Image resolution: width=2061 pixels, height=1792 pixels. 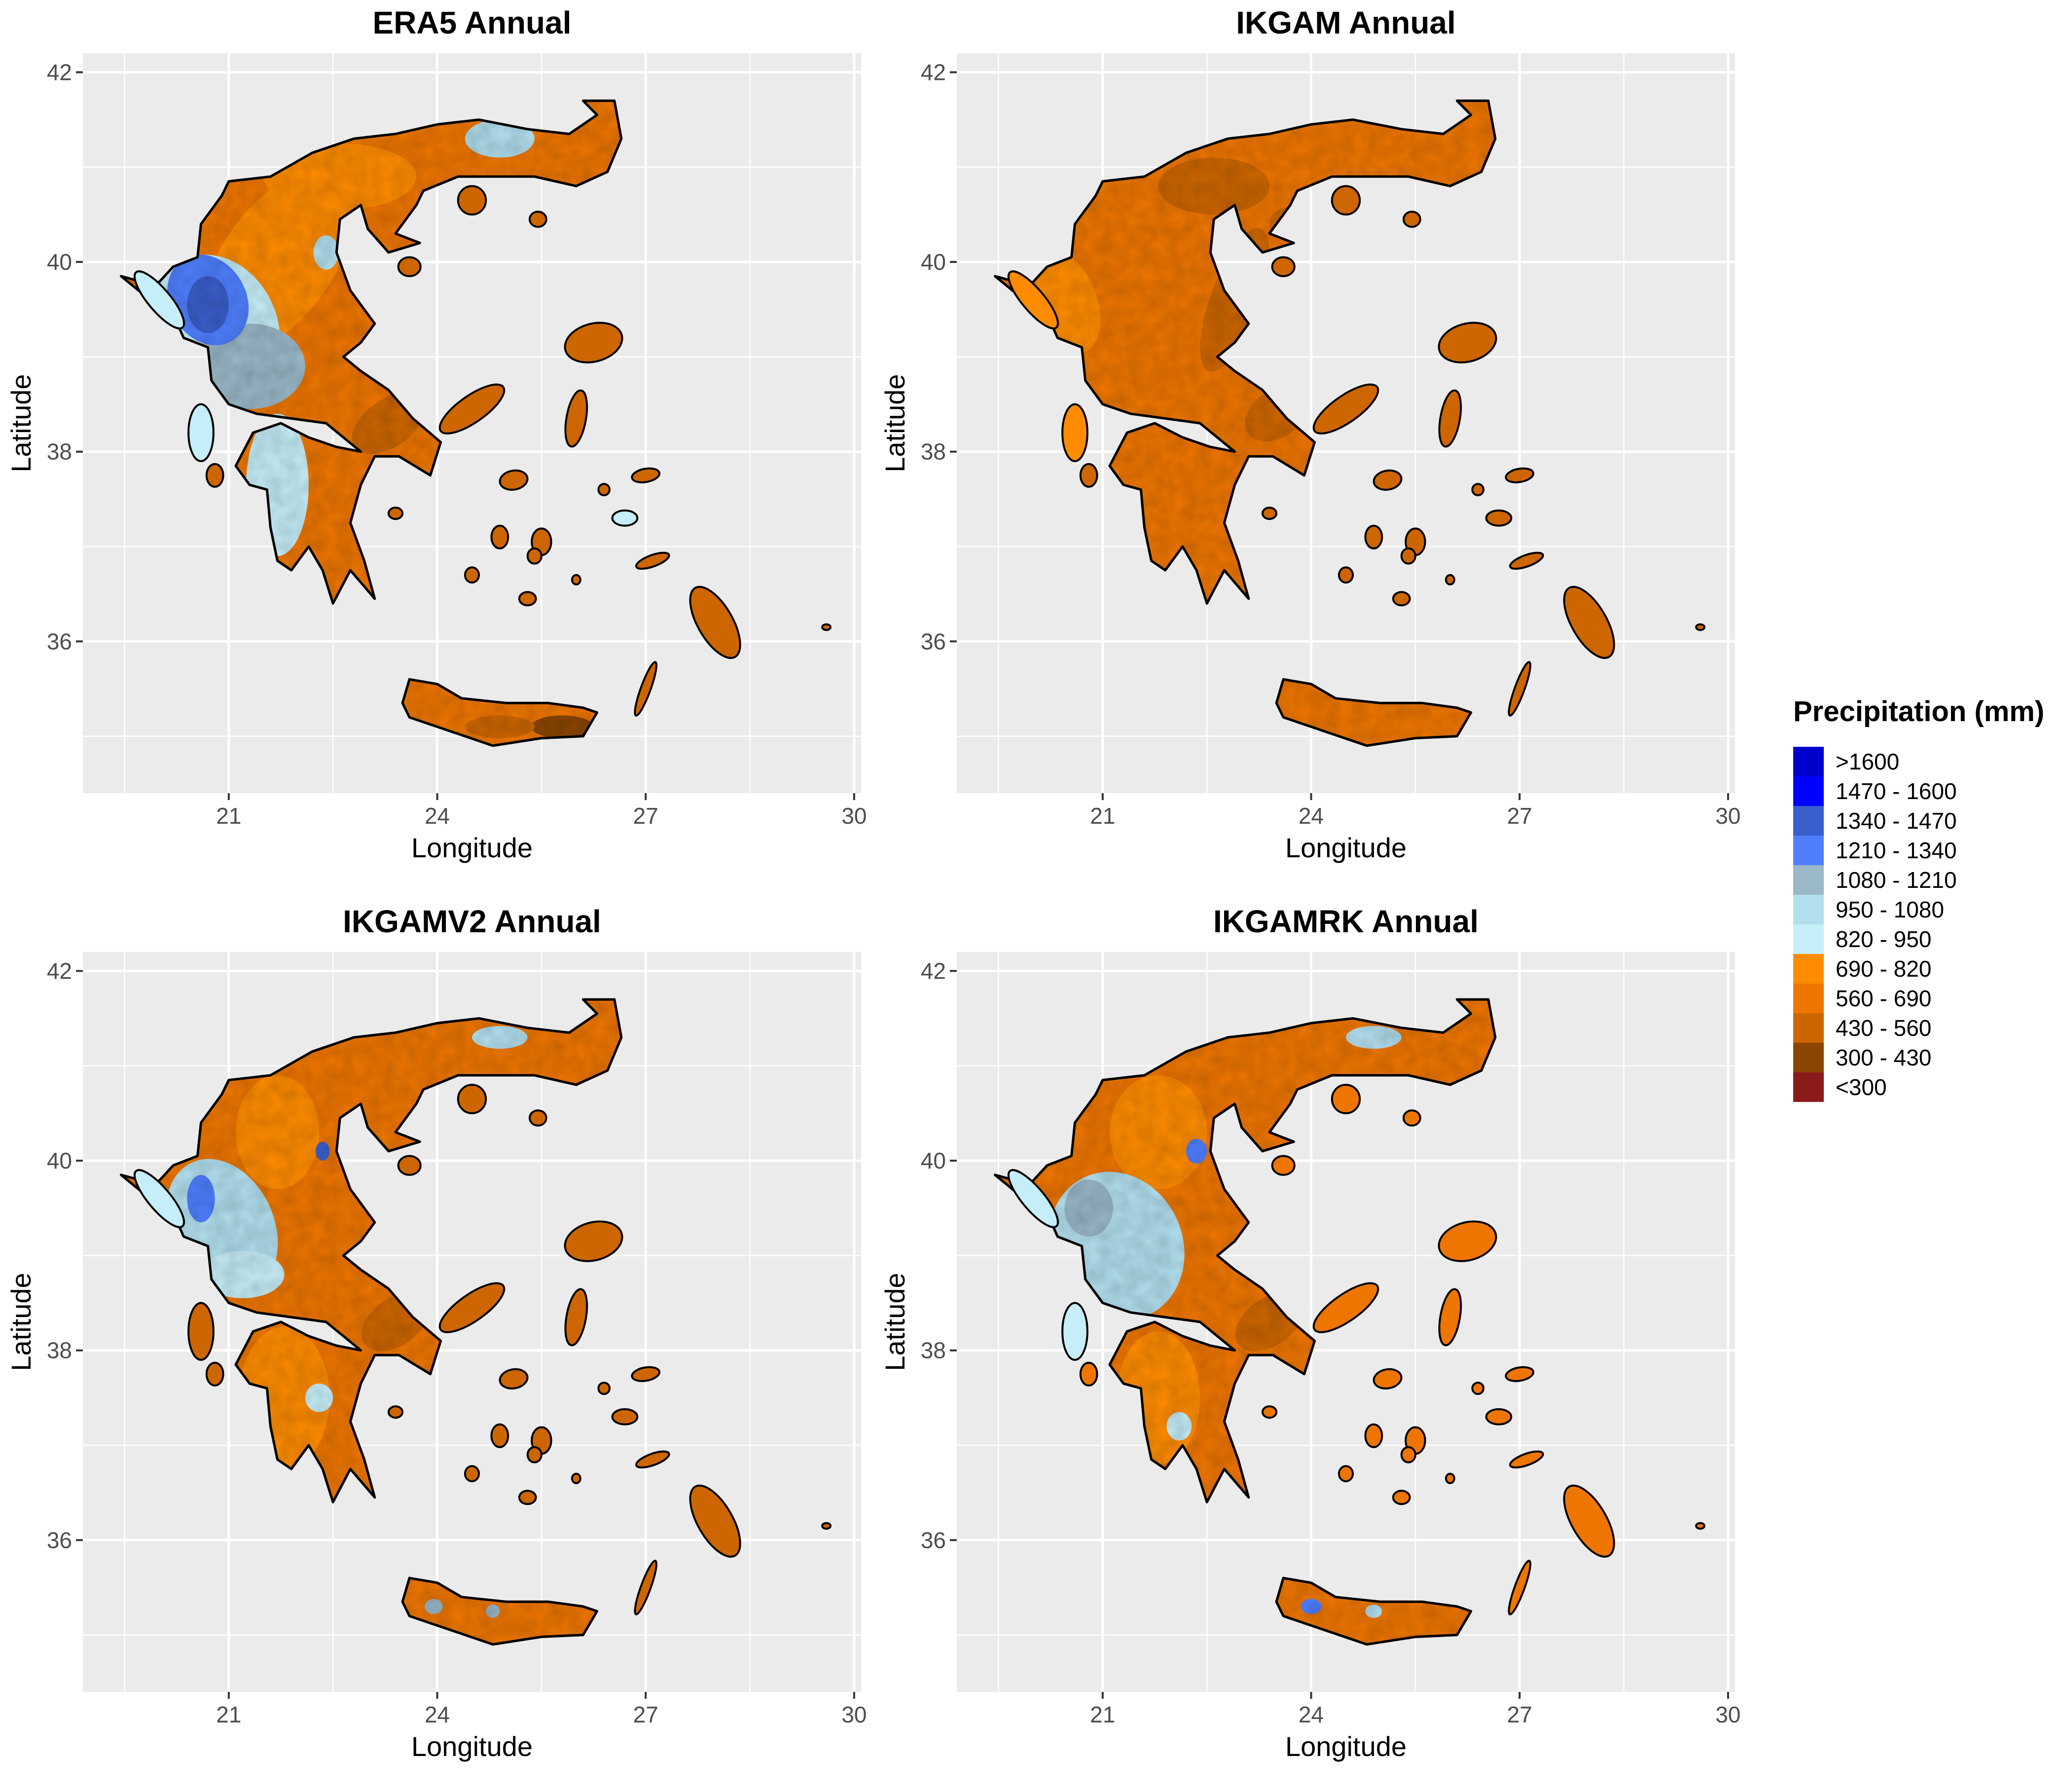 I want to click on legend-label: 560 - 690, so click(x=1883, y=998).